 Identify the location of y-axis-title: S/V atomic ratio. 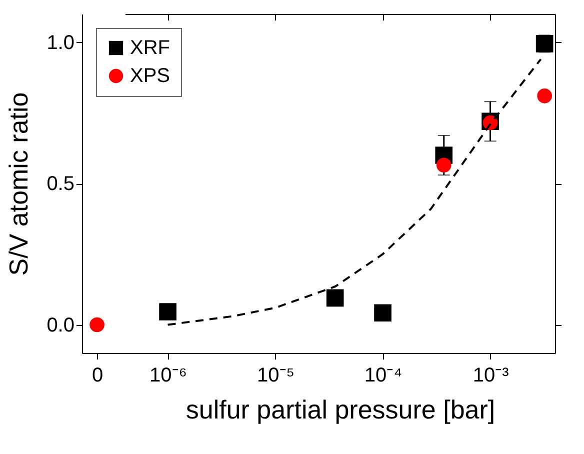
(19, 184).